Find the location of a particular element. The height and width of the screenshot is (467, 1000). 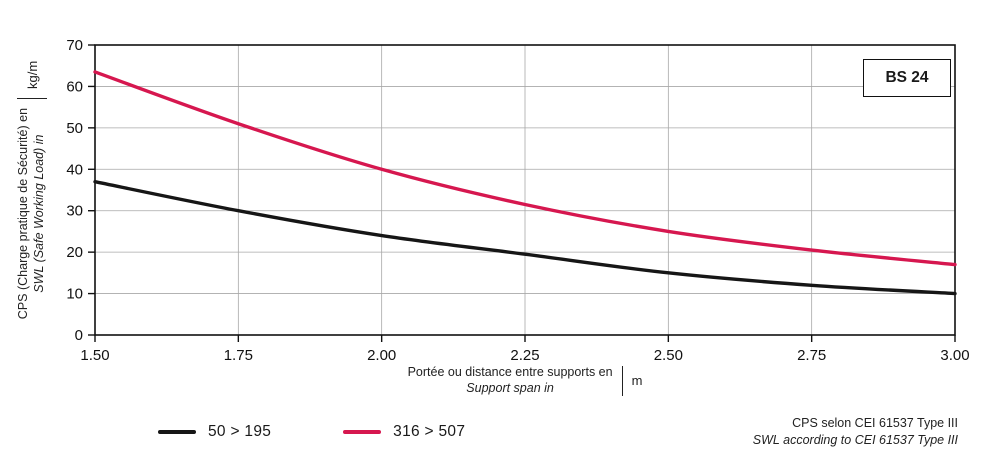

svg-text: 3,00 is located at coordinates (954, 353).